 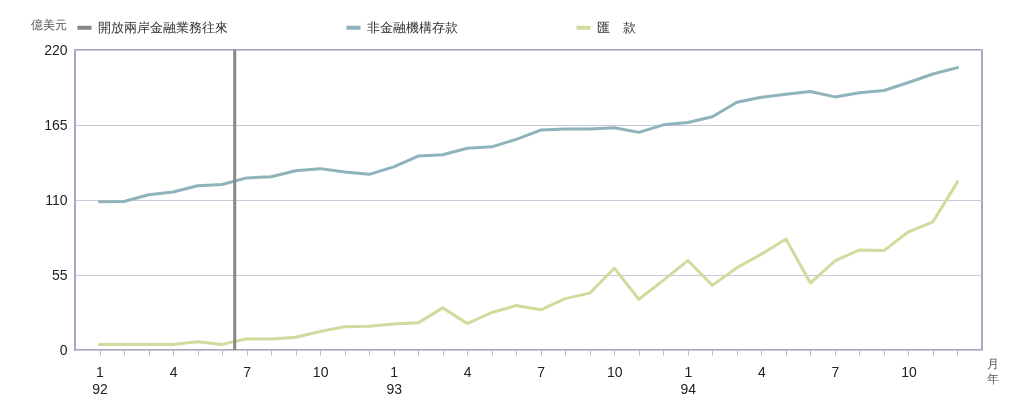 What do you see at coordinates (163, 27) in the screenshot?
I see `legend-label: 開放兩岸金融業務往來` at bounding box center [163, 27].